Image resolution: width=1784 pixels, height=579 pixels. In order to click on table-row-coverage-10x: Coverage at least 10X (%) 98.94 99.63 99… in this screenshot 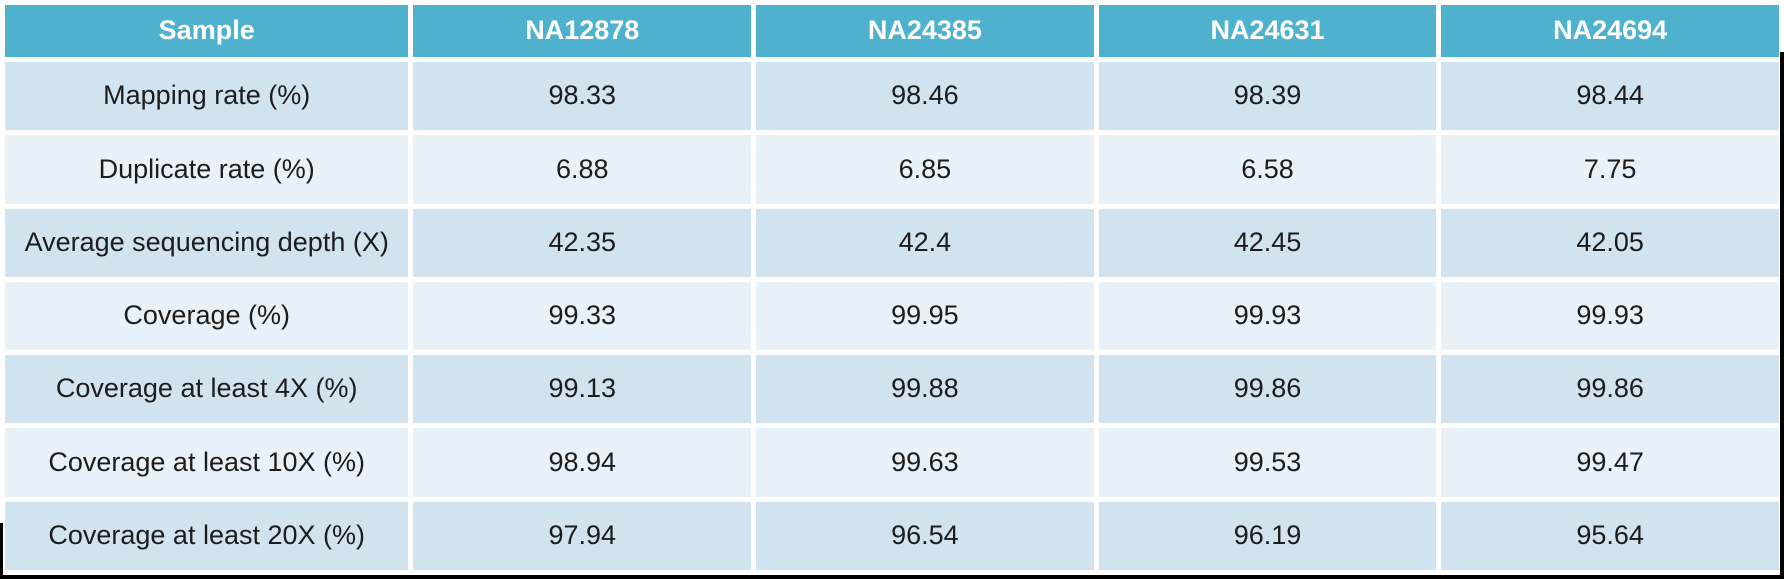, I will do `click(892, 462)`.